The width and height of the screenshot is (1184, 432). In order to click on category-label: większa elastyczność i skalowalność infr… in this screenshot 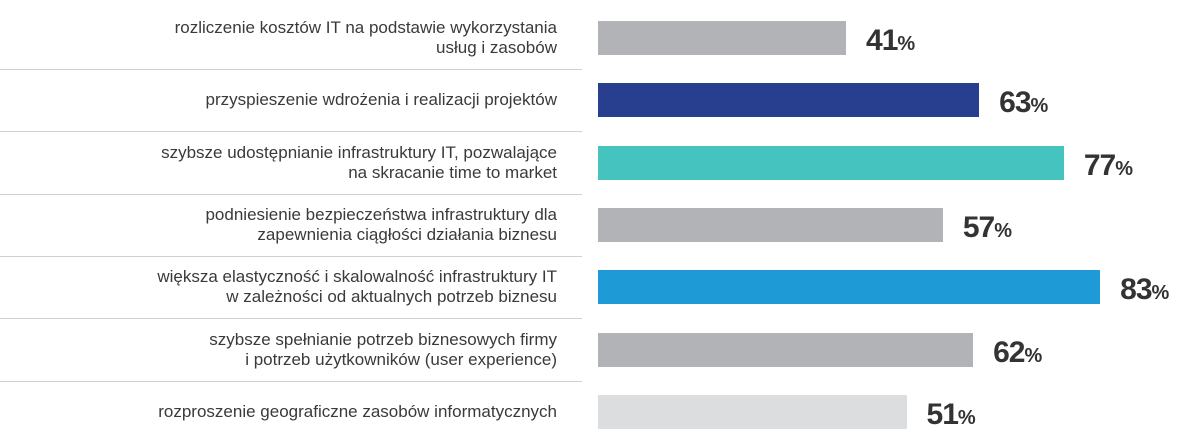, I will do `click(357, 287)`.